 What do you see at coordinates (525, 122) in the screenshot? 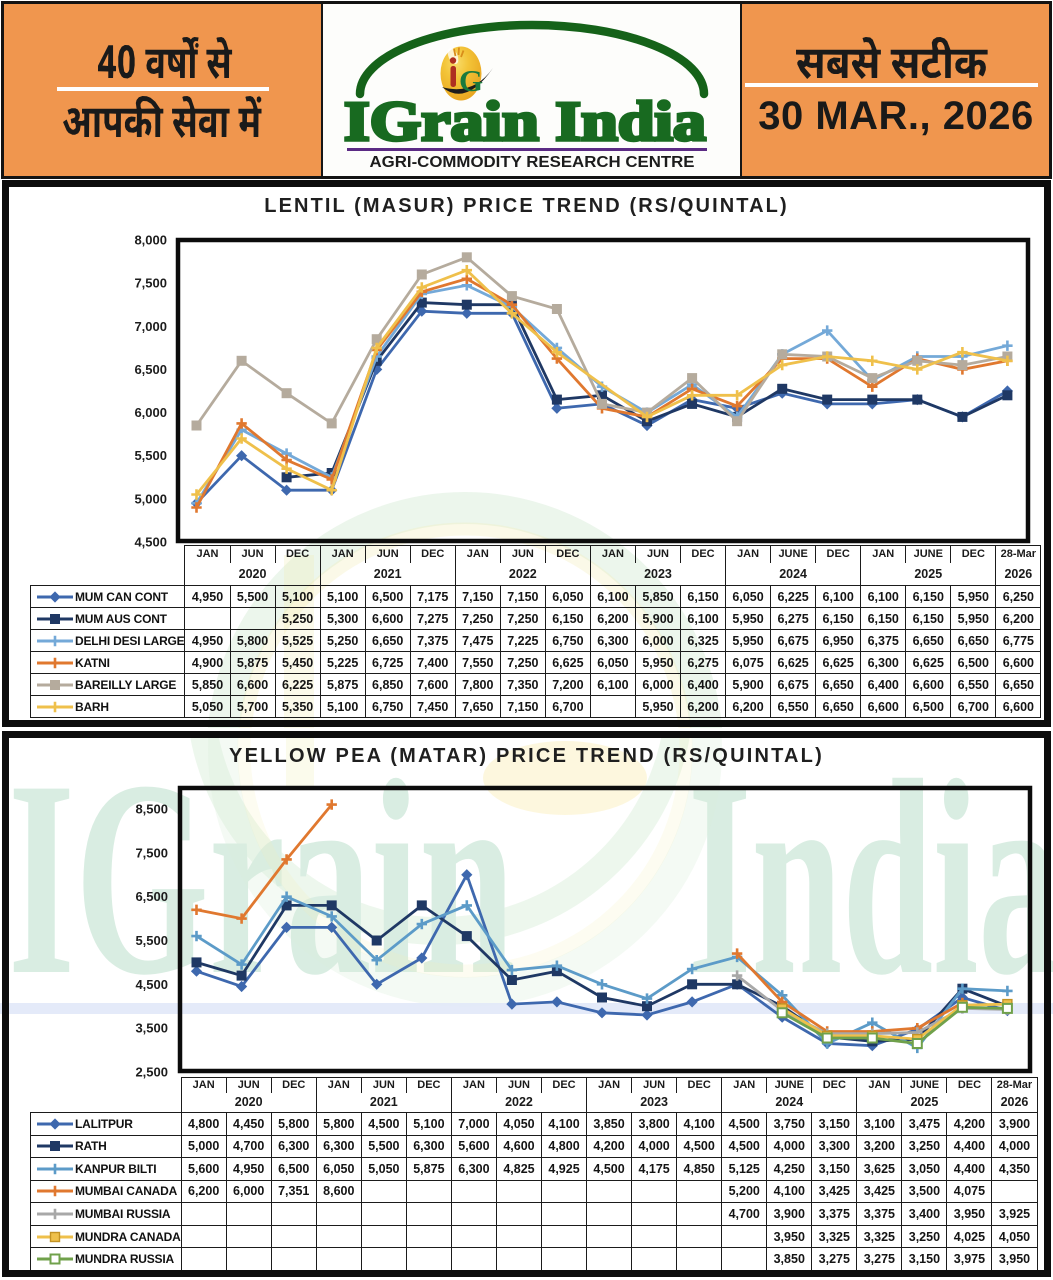
I see `svg-text: IGrain India` at bounding box center [525, 122].